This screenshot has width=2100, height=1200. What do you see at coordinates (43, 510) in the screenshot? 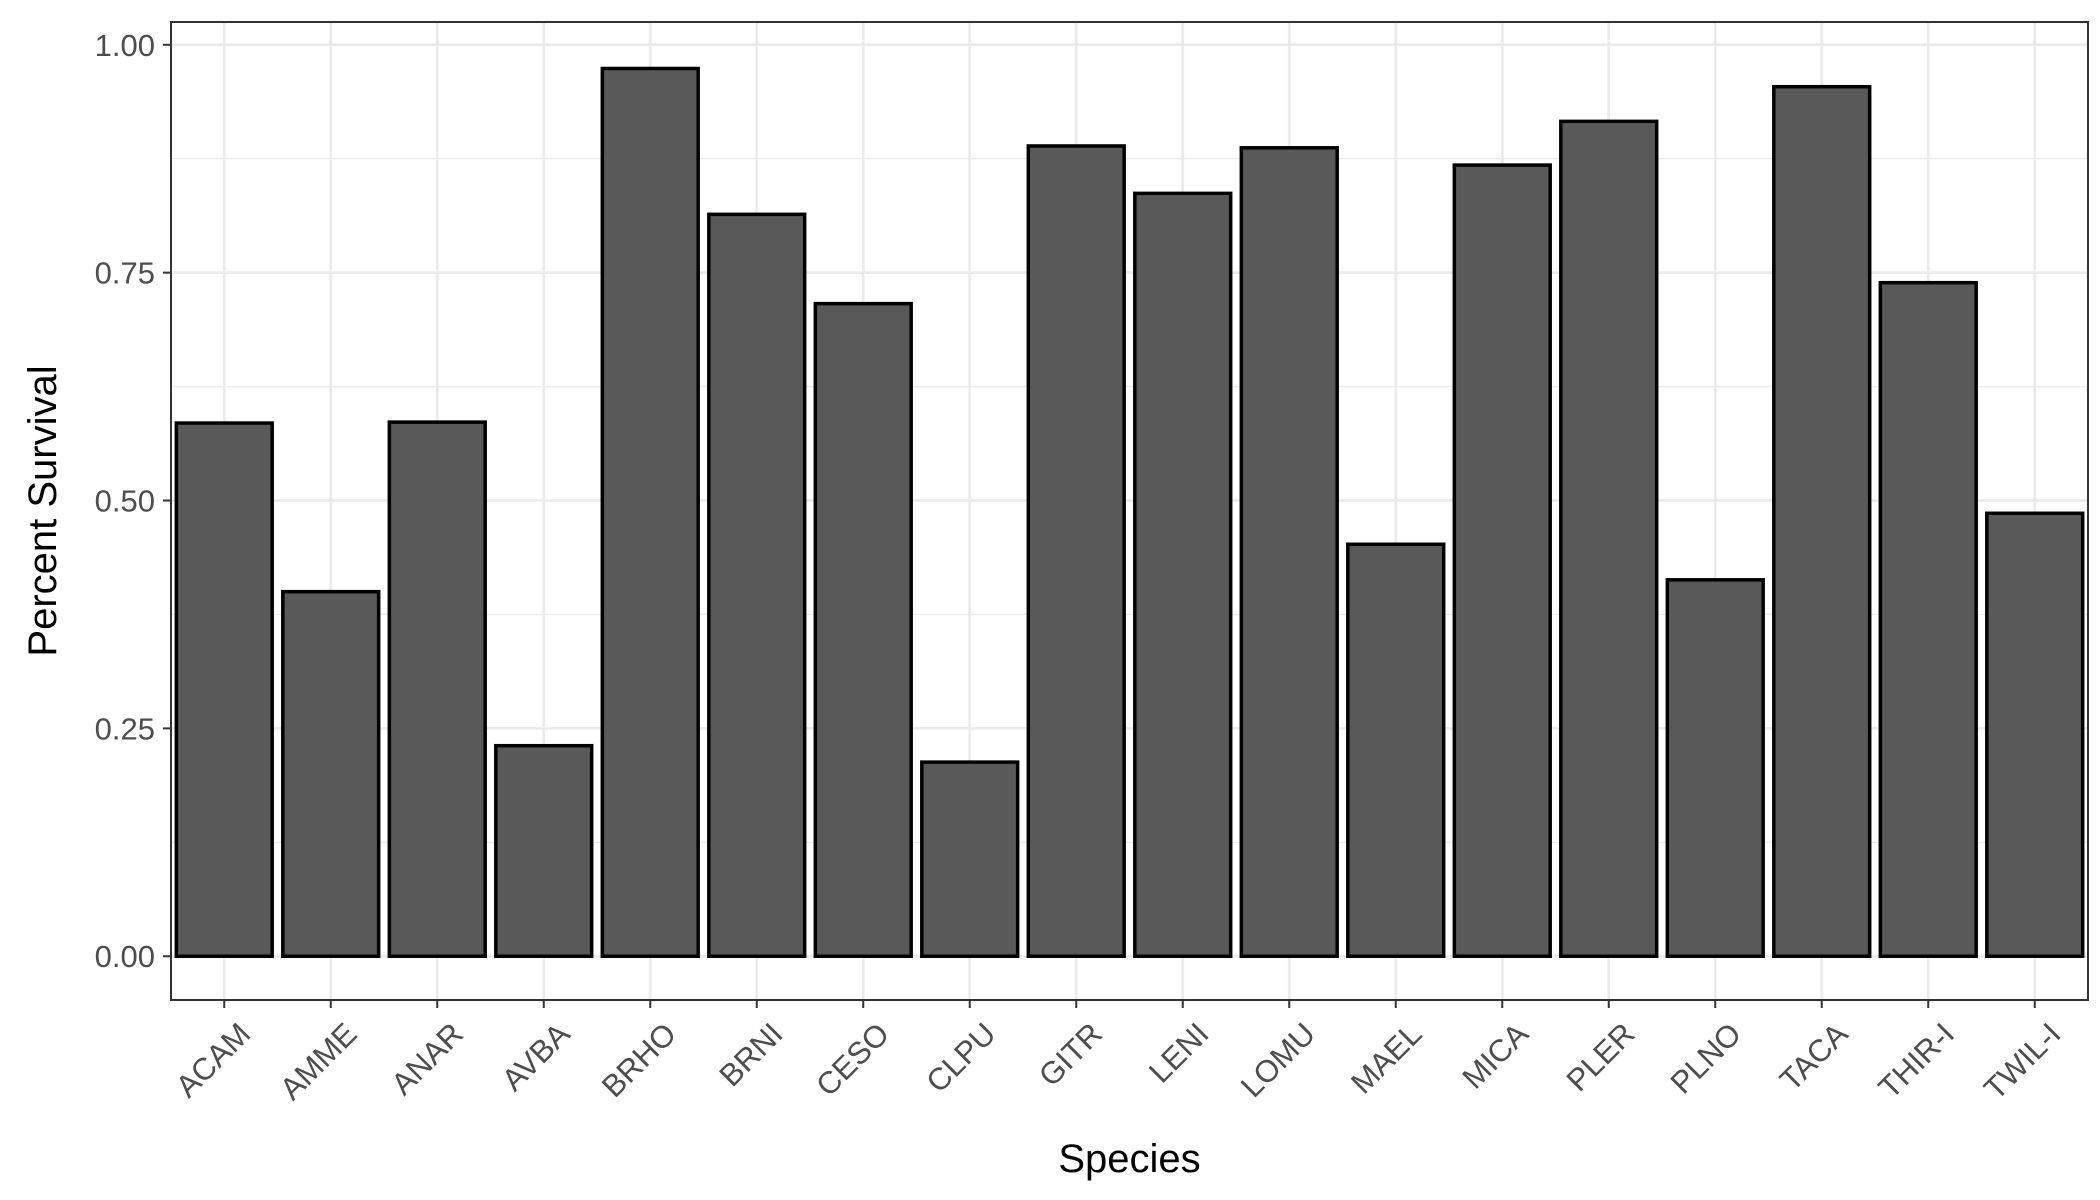
I see `y-axis-title: Percent Survival` at bounding box center [43, 510].